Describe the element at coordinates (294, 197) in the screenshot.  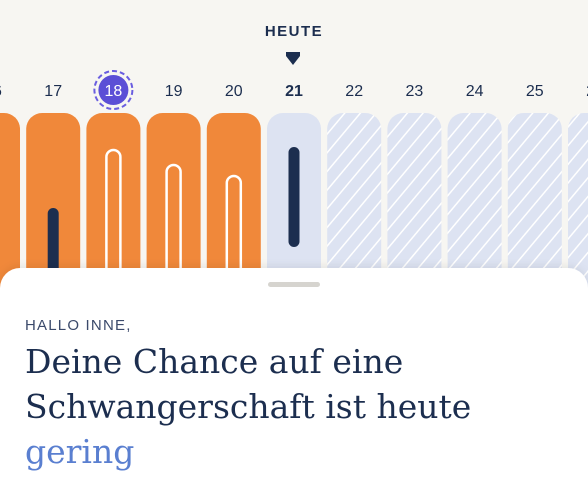
I see `day-indicator` at that location.